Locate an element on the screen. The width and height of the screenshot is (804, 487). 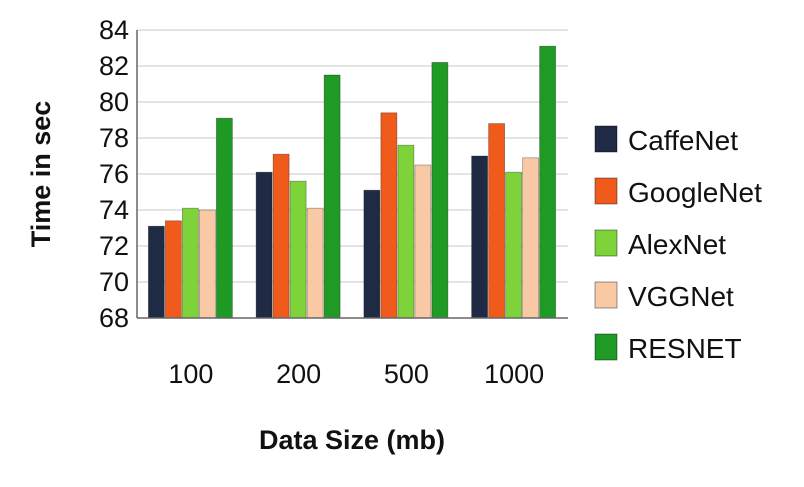
y-tick-label: 76 is located at coordinates (114, 174).